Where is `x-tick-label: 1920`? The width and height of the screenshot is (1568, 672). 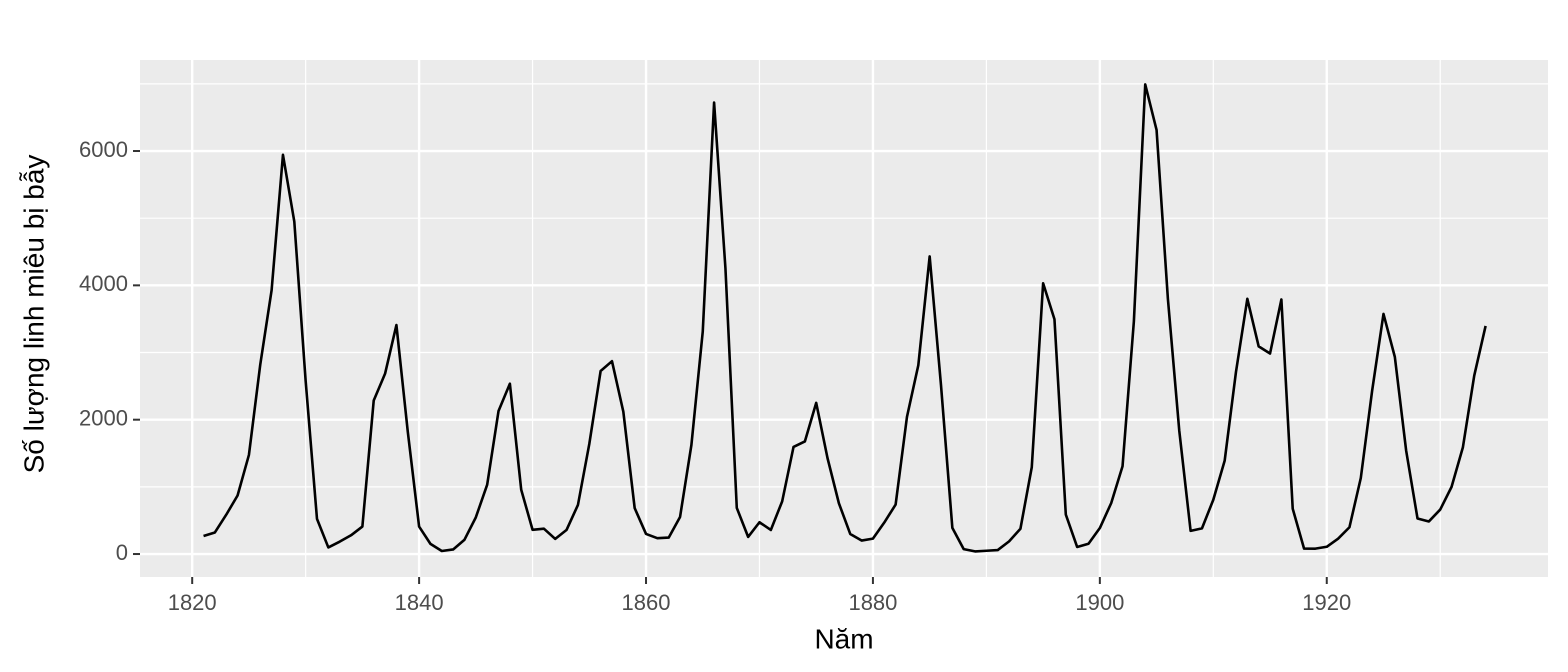
x-tick-label: 1920 is located at coordinates (1326, 602).